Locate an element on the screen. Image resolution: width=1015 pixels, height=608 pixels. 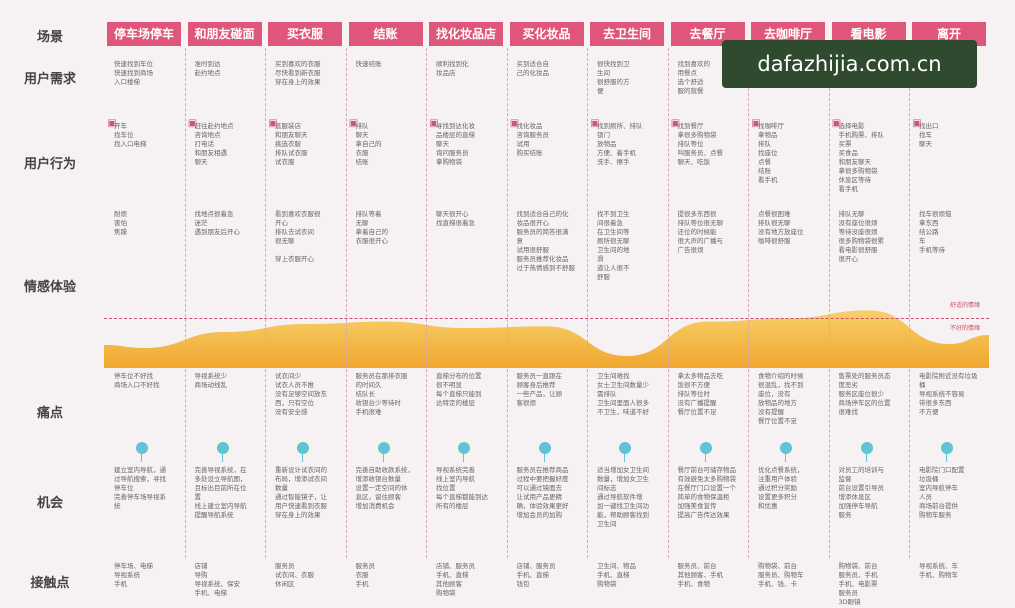
pain-text: 售票处的服务员态 度恶劣 服务区座位很少 商场停车区的位置 很难找 is located at coordinates (864, 394).